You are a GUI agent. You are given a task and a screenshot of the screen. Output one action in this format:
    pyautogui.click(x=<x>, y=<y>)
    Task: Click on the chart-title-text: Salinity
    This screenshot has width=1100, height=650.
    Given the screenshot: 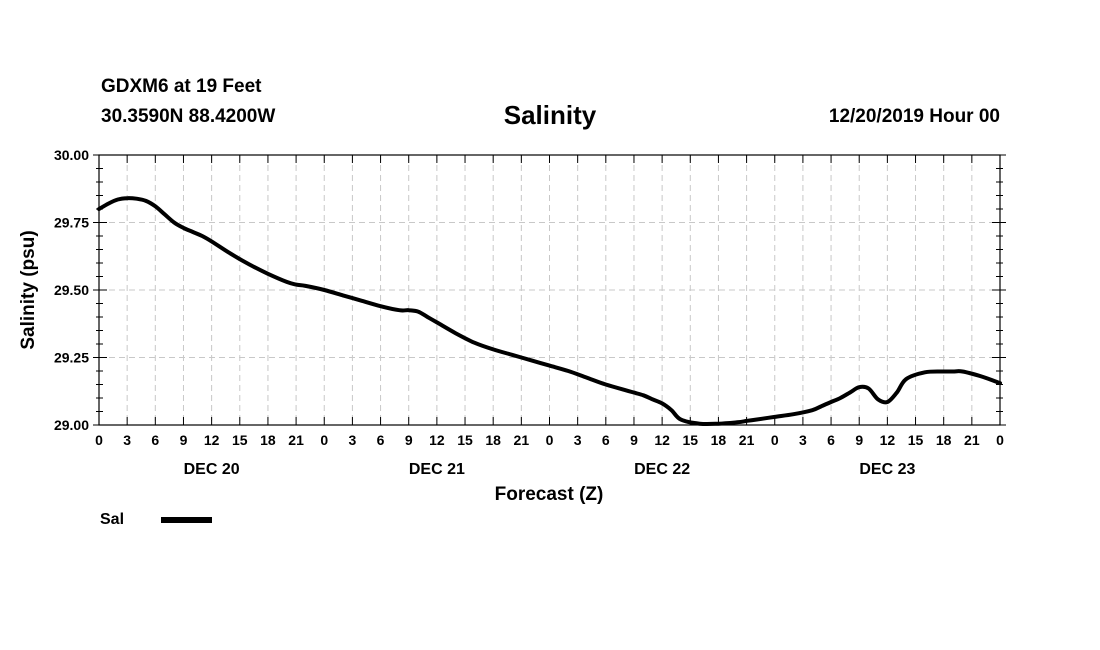 What is the action you would take?
    pyautogui.click(x=550, y=115)
    